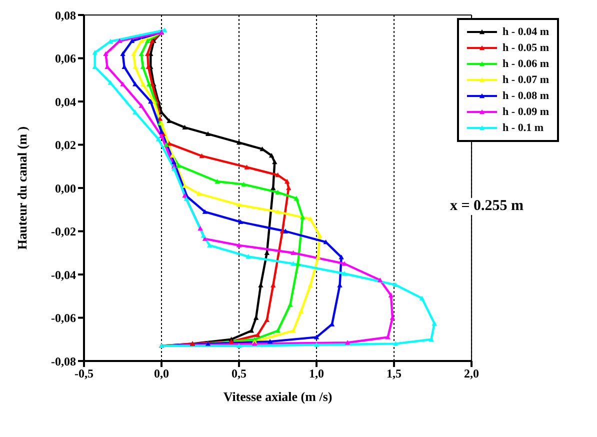  I want to click on y-tick-label: 0,00, so click(65, 188).